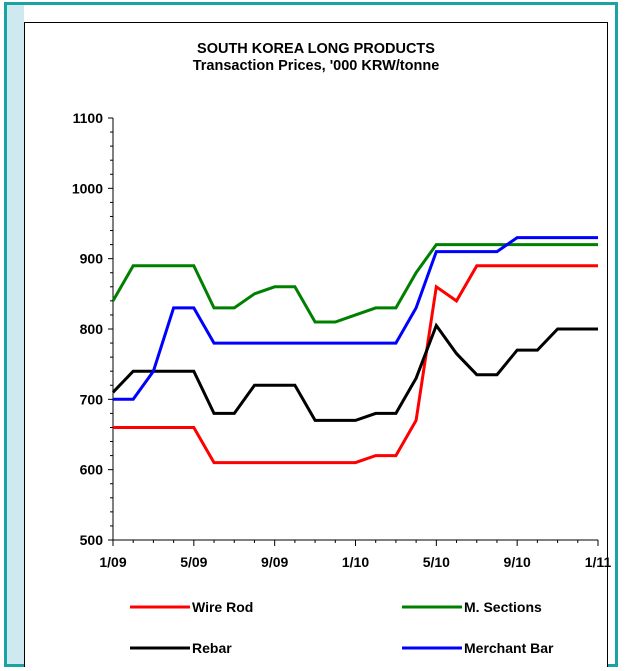  I want to click on x-tick-label: 5/09, so click(193, 562).